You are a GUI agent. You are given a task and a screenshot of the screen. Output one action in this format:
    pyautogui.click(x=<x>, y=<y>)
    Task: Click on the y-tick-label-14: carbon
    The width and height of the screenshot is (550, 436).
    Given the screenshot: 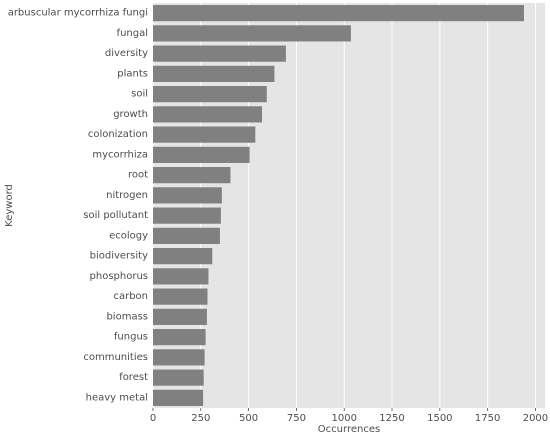 What is the action you would take?
    pyautogui.click(x=130, y=296)
    